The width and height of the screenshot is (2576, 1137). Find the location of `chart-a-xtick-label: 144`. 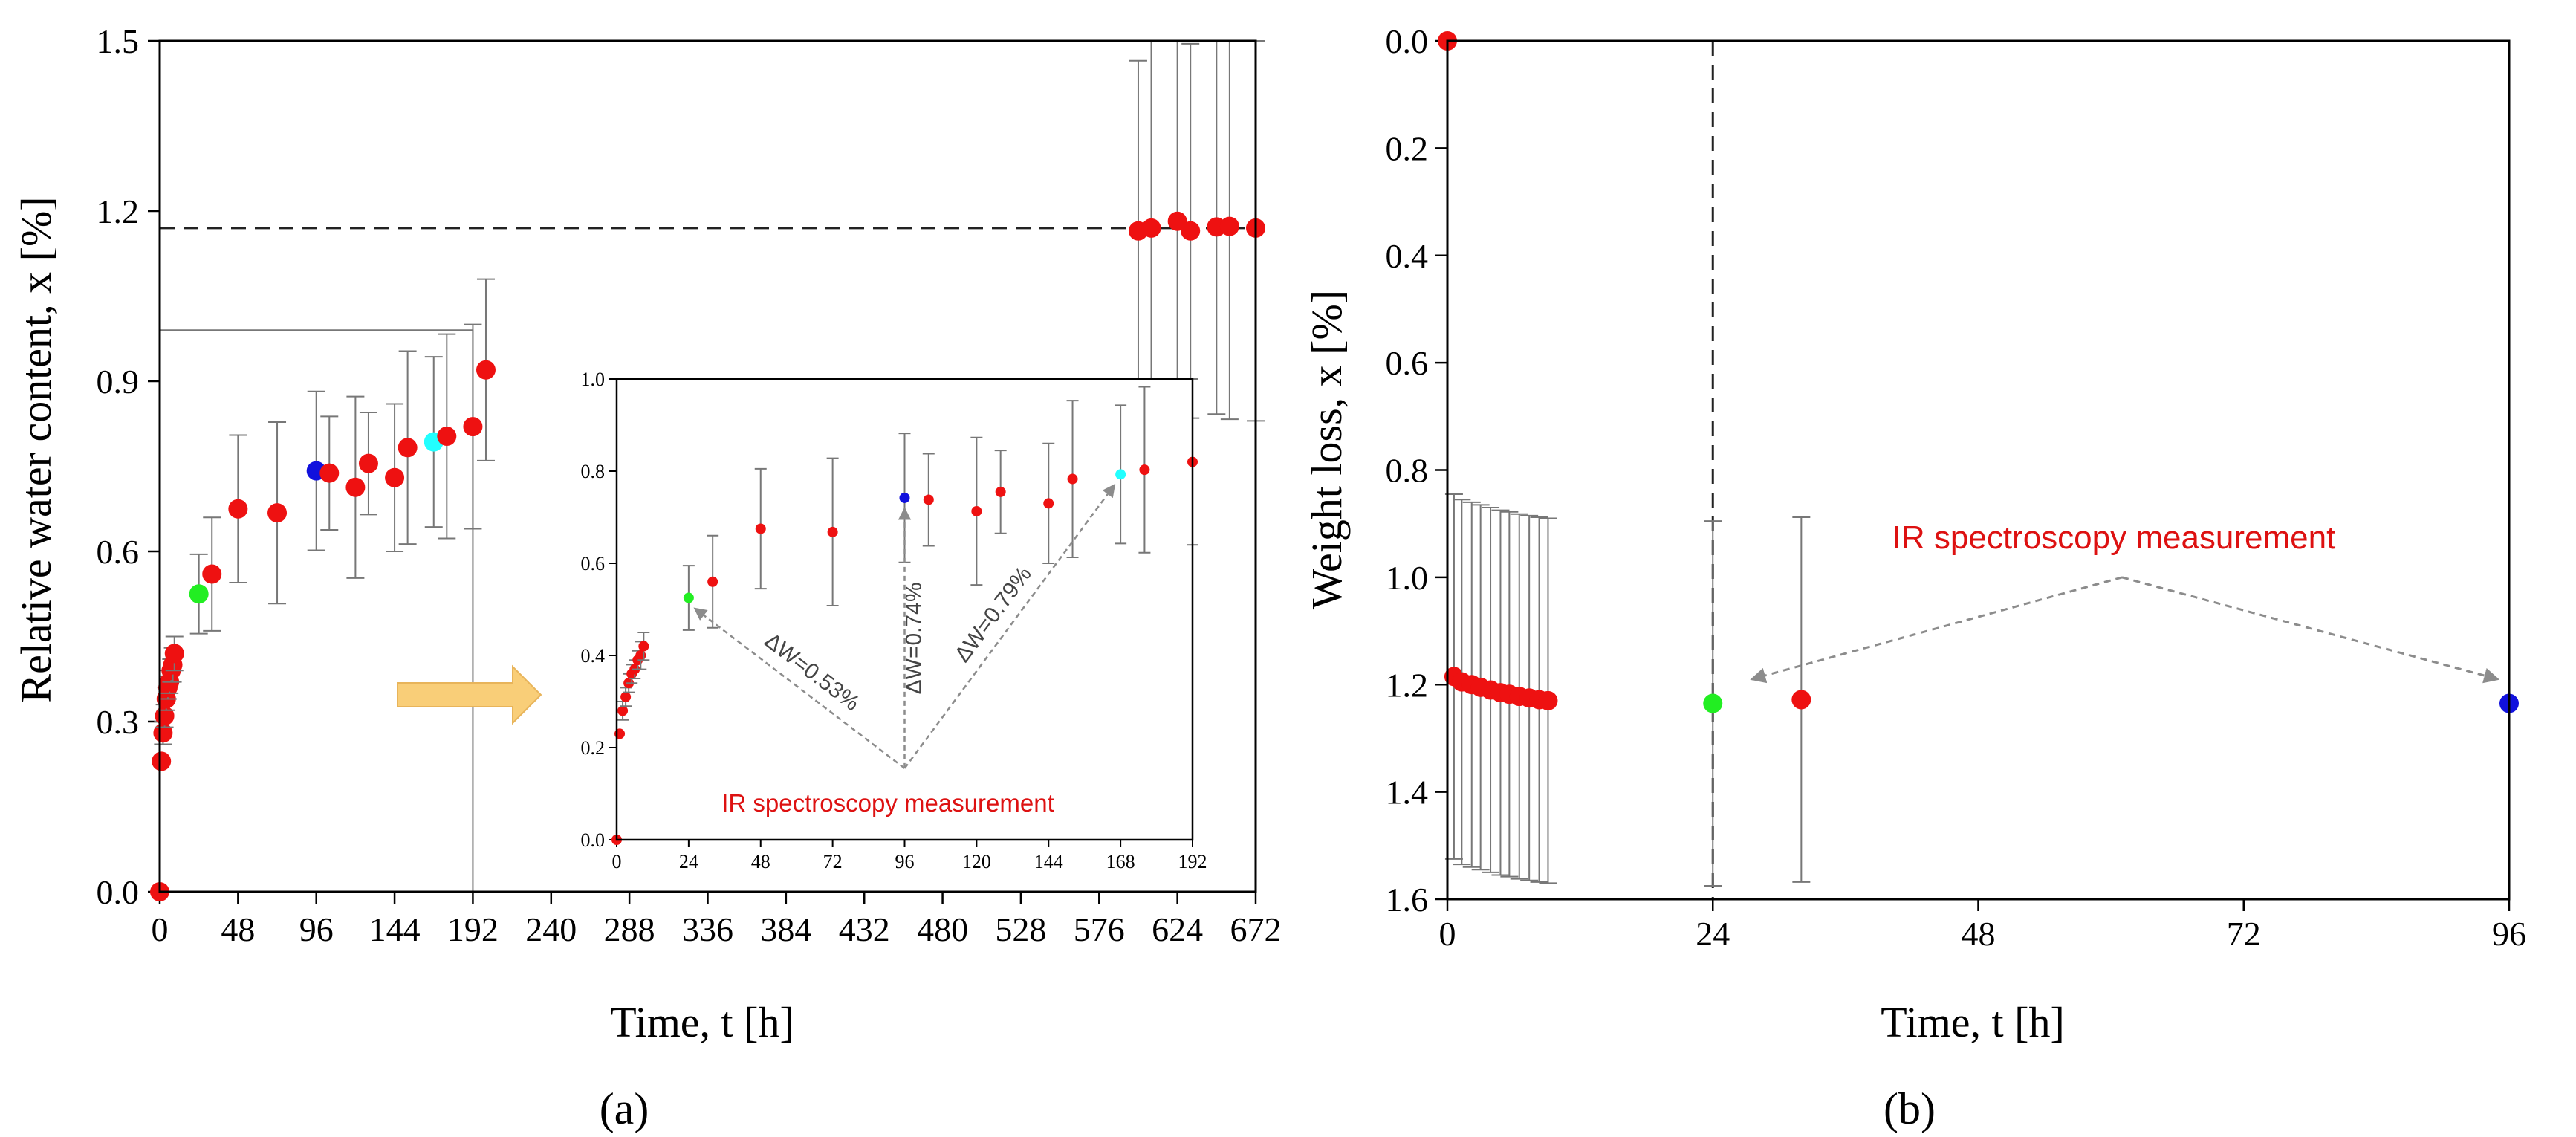

chart-a-xtick-label: 144 is located at coordinates (395, 929).